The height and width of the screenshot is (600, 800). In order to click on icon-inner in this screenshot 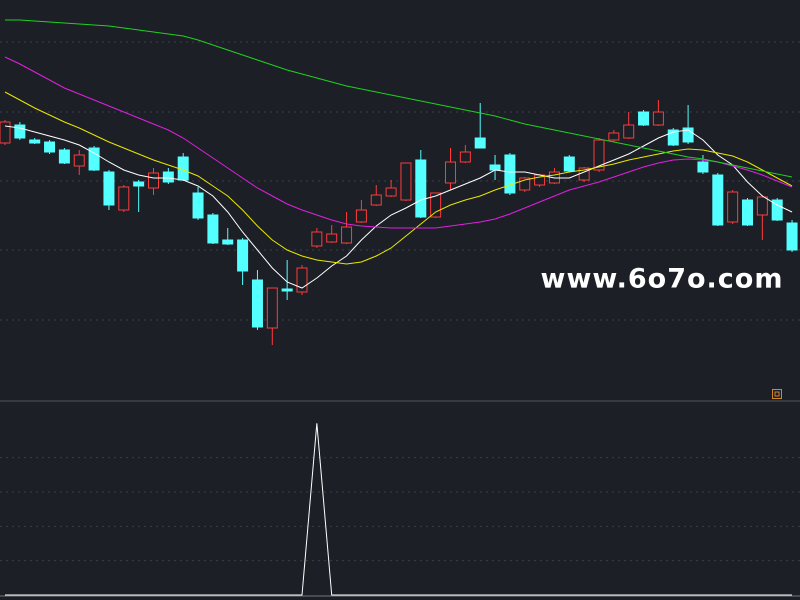, I will do `click(777, 394)`.